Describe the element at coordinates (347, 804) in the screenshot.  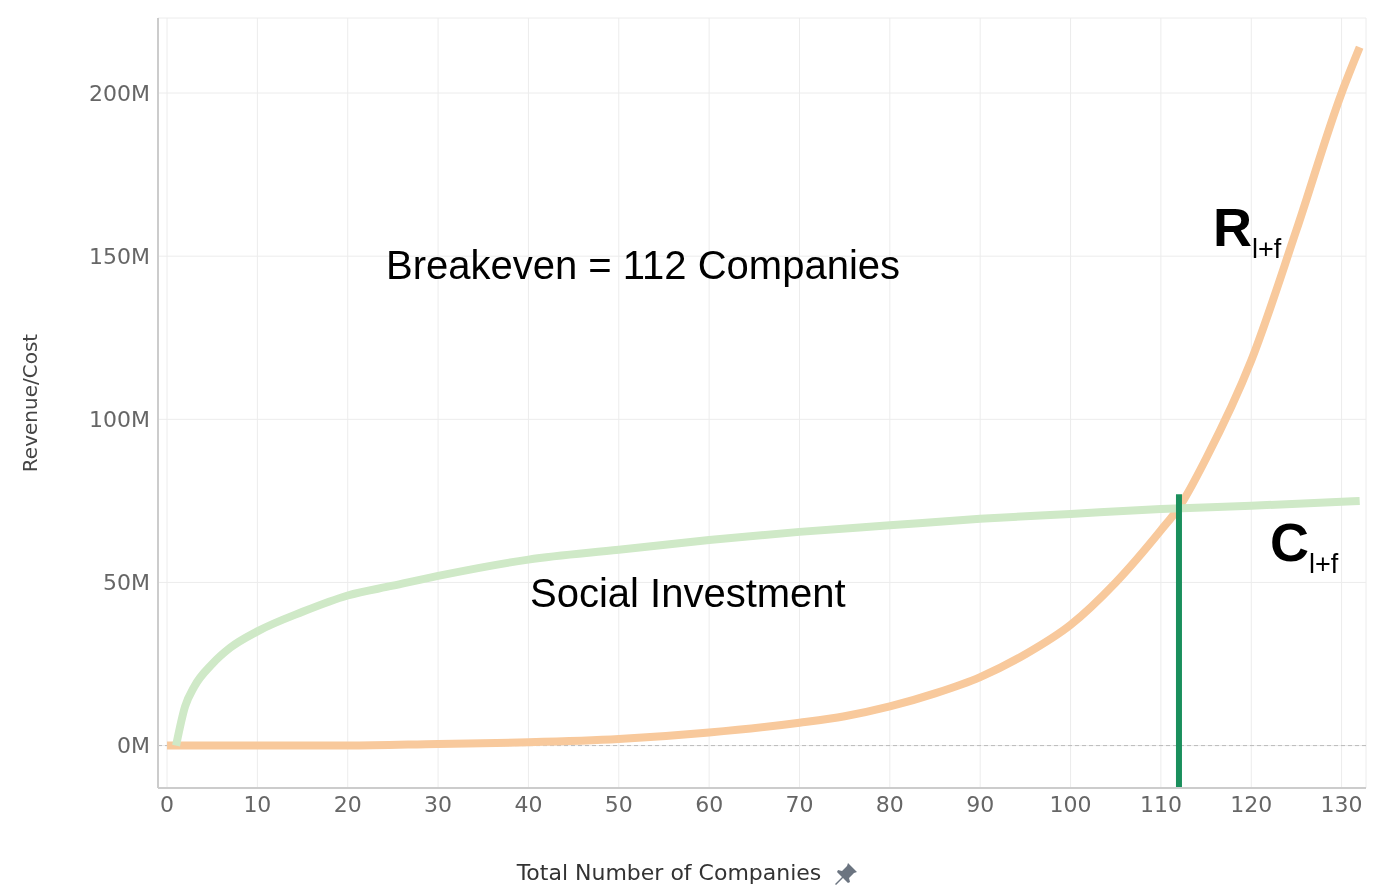
I see `x-tick-label: 20` at that location.